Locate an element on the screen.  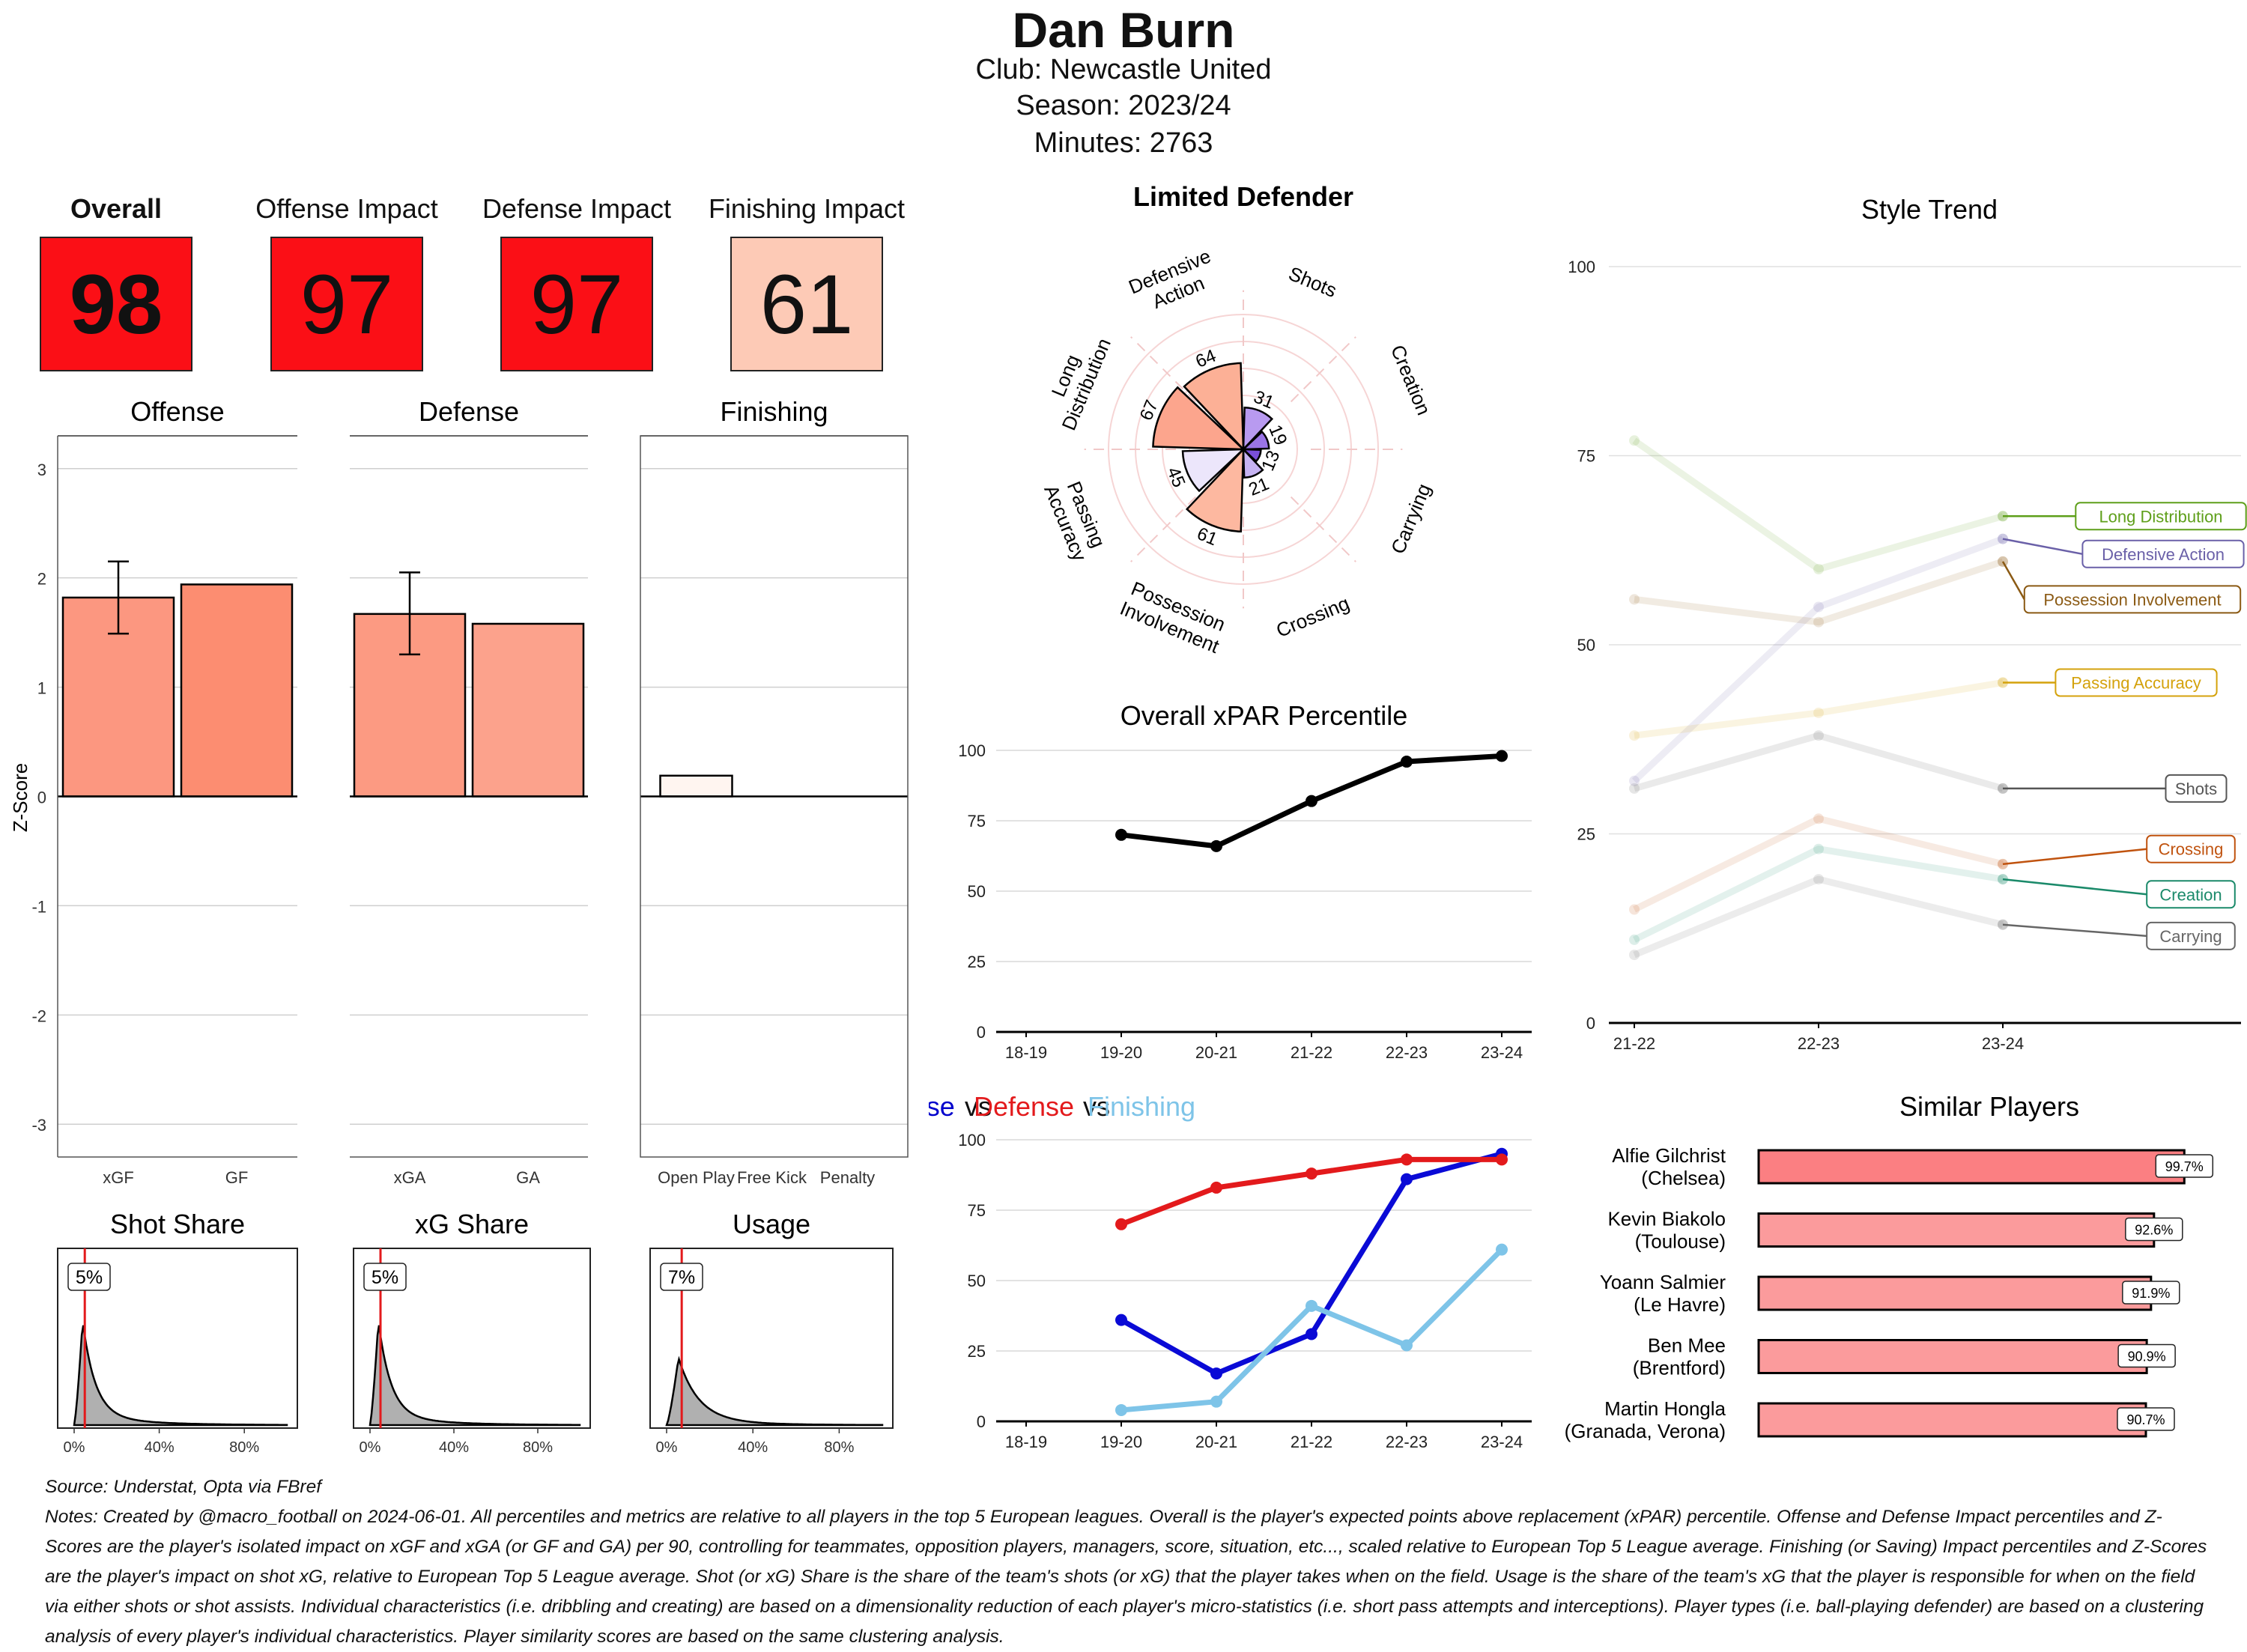
x-tick-label: 40% is located at coordinates (160, 1448).